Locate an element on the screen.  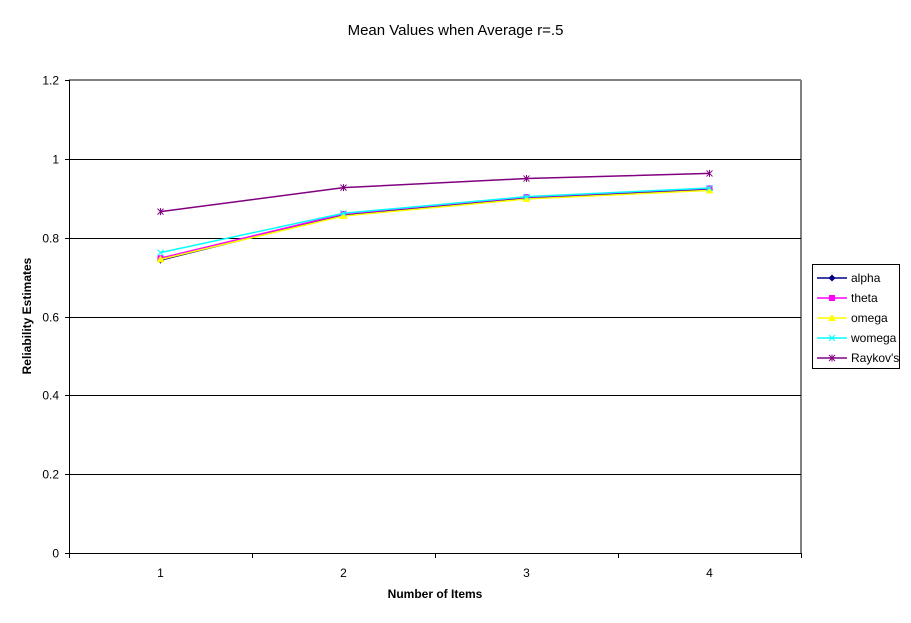
series-omega is located at coordinates (435, 224).